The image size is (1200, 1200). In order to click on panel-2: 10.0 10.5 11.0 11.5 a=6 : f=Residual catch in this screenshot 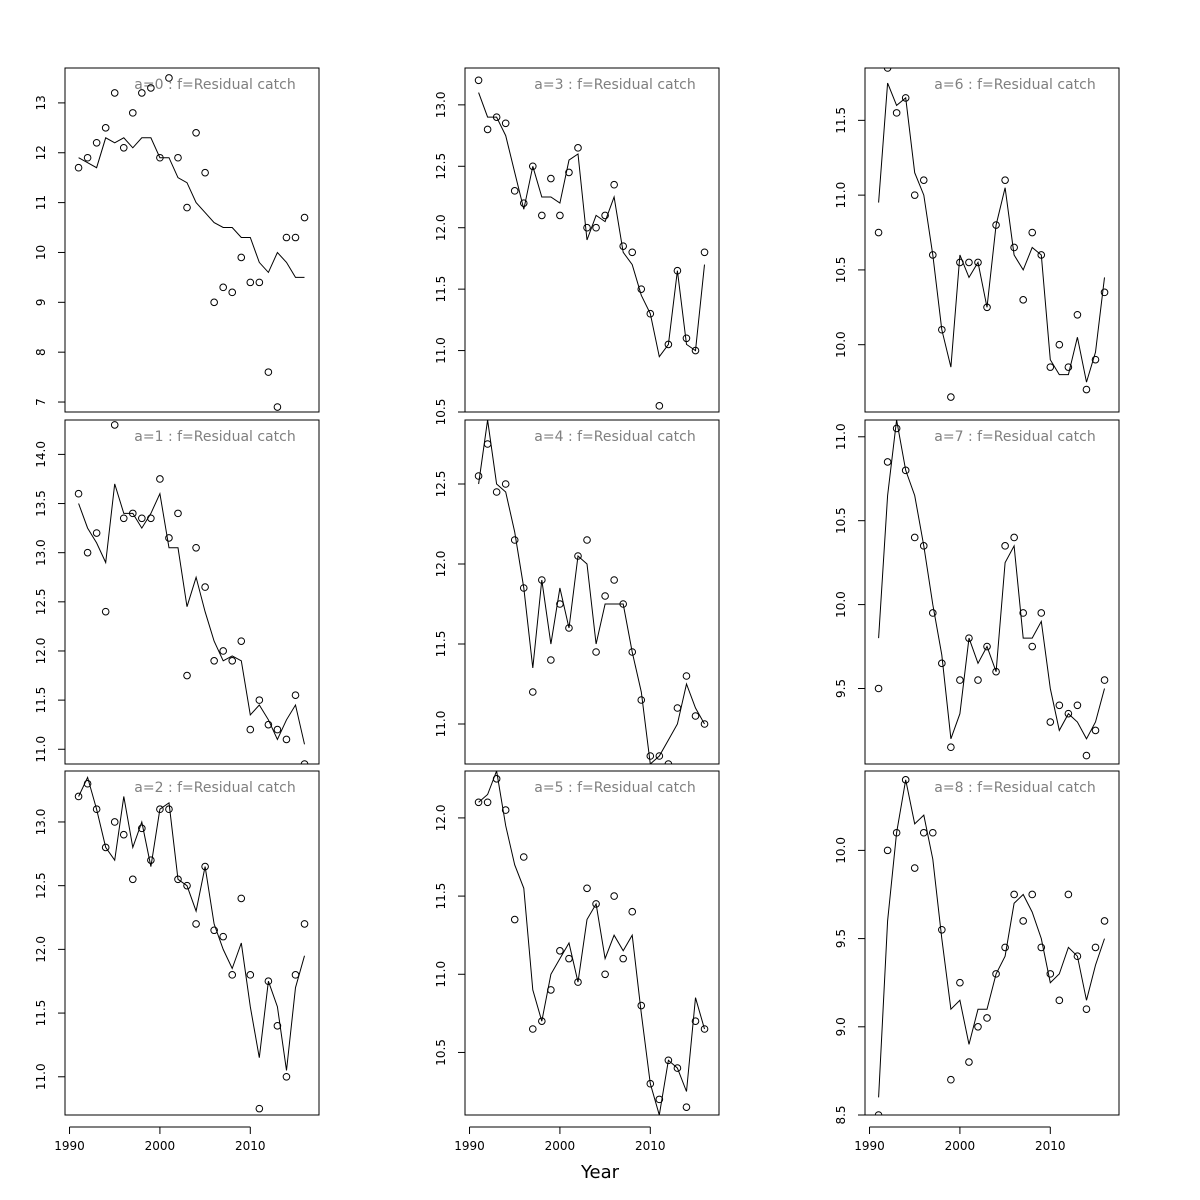, I will do `click(977, 240)`.